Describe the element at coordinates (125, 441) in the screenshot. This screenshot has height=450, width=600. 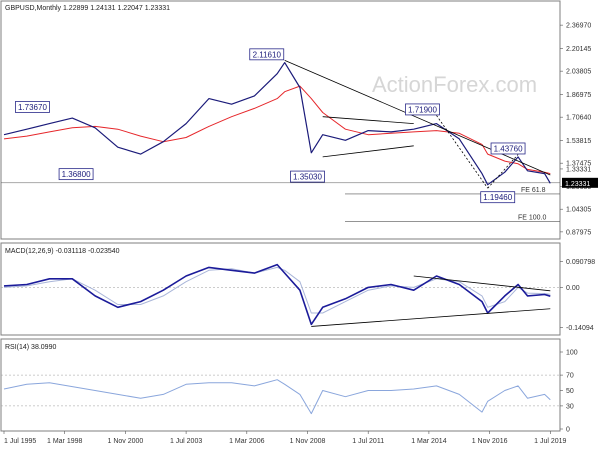
I see `x-tick-label: 1 Nov 2000` at that location.